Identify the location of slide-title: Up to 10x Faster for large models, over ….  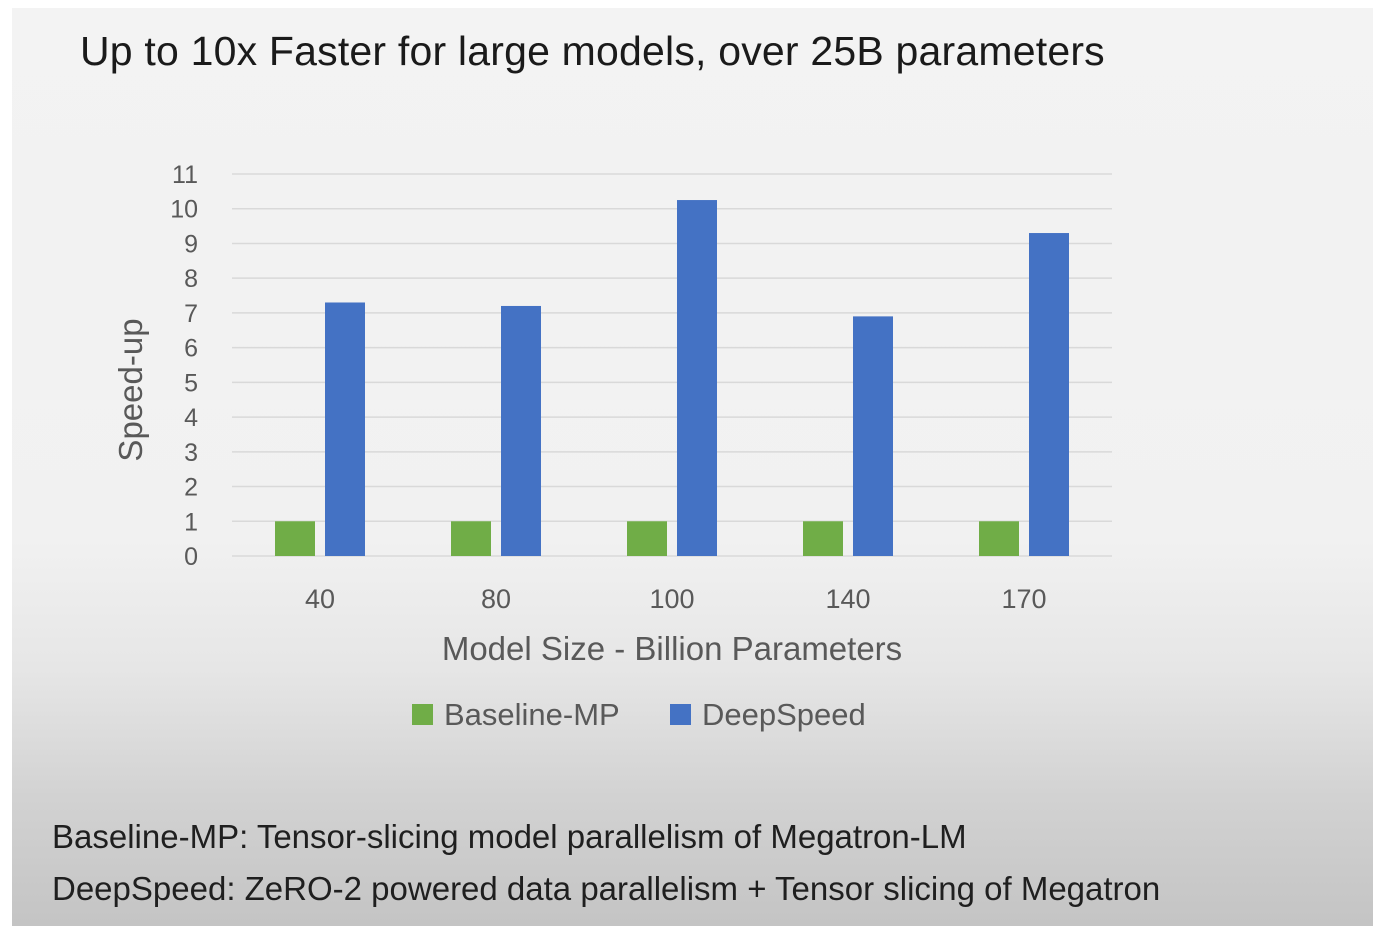
(592, 51).